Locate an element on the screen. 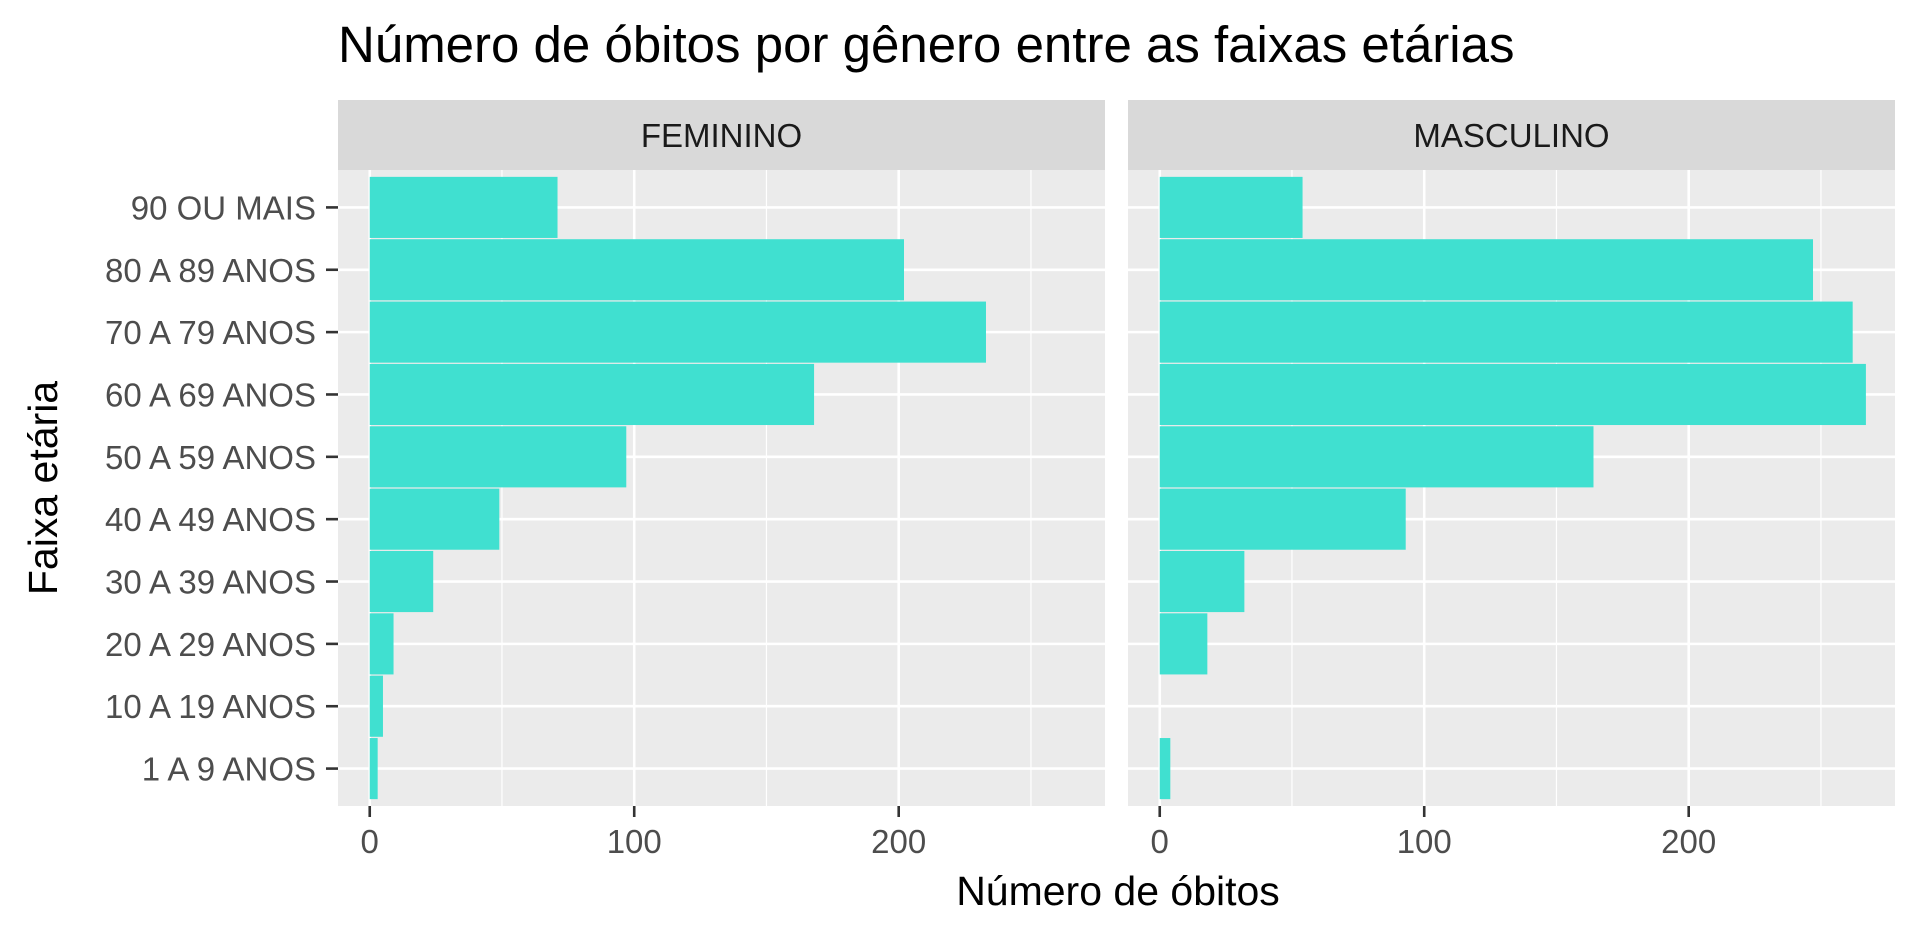 This screenshot has width=1912, height=934. x-axis-title: Número de óbitos is located at coordinates (1118, 891).